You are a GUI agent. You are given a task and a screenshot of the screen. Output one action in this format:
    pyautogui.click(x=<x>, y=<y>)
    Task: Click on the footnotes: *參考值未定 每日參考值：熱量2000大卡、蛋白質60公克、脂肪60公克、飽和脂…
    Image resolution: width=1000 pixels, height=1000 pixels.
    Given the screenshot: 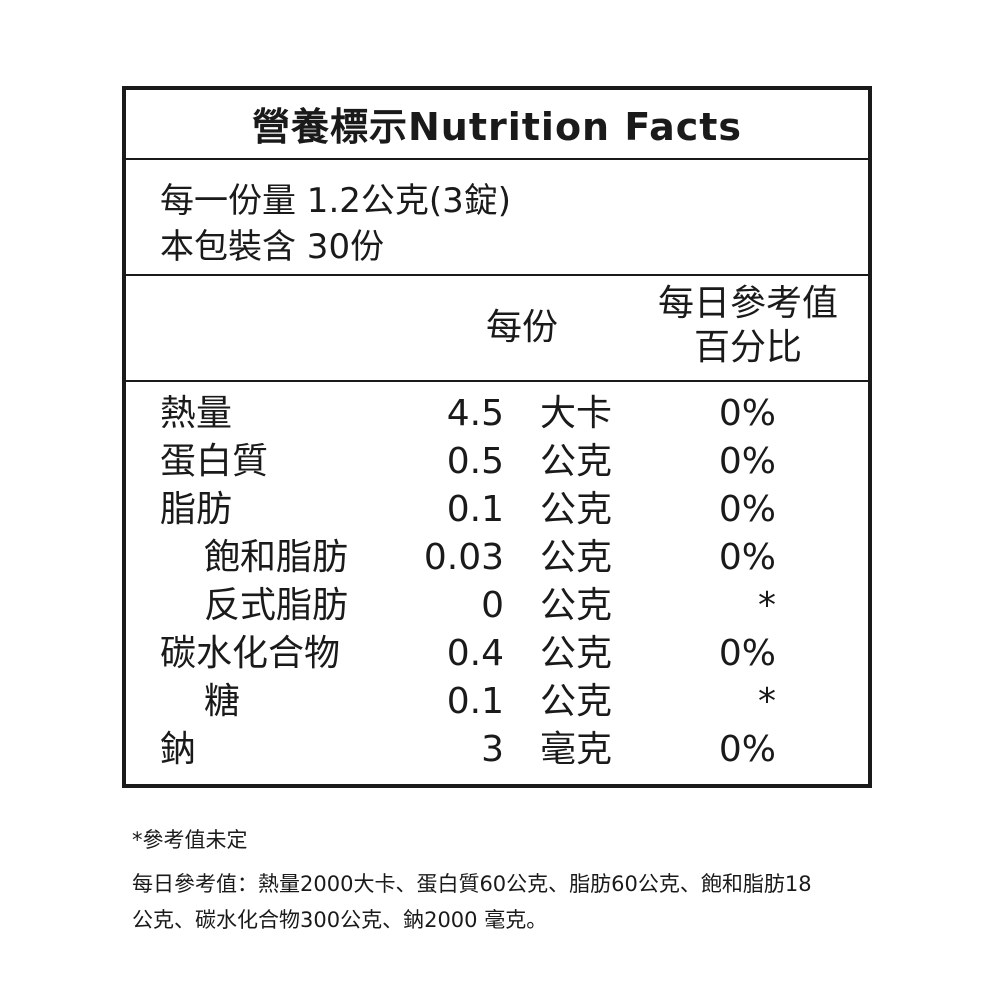 What is the action you would take?
    pyautogui.click(x=512, y=880)
    